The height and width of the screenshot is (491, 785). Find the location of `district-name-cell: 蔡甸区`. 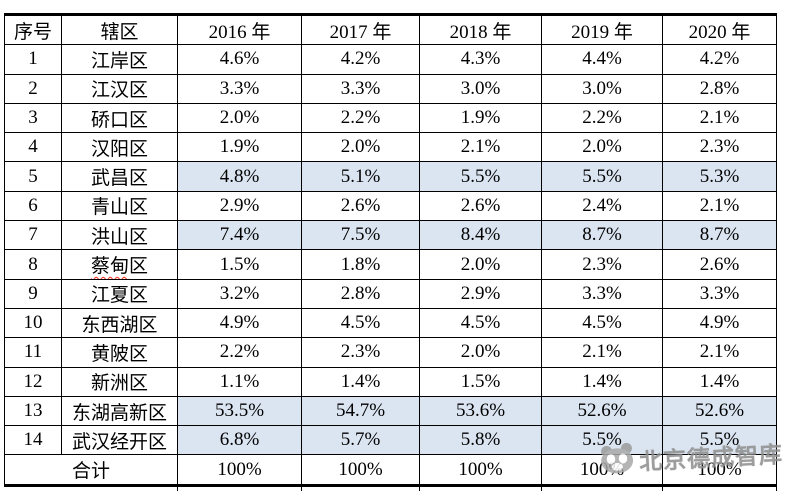

district-name-cell: 蔡甸区 is located at coordinates (119, 264).